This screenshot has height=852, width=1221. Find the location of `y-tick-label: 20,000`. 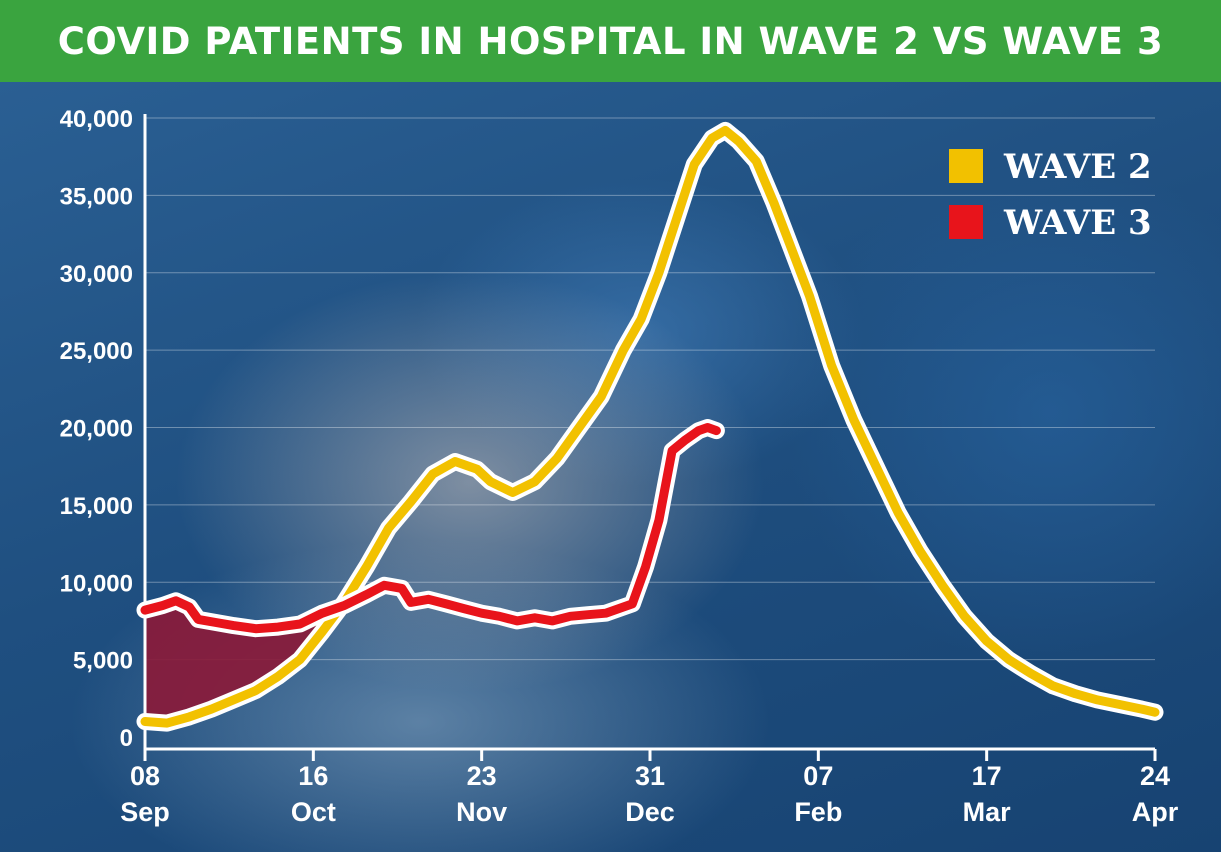

y-tick-label: 20,000 is located at coordinates (96, 429).